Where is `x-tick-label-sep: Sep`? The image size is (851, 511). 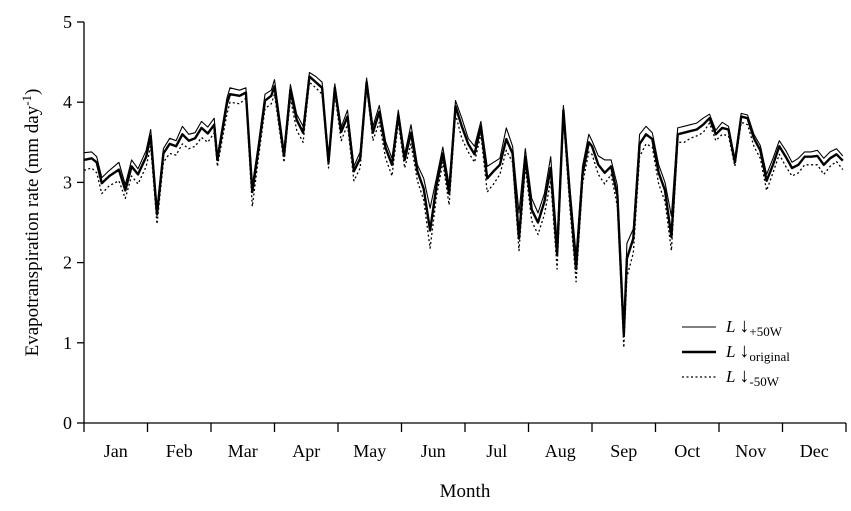
x-tick-label-sep: Sep is located at coordinates (623, 451).